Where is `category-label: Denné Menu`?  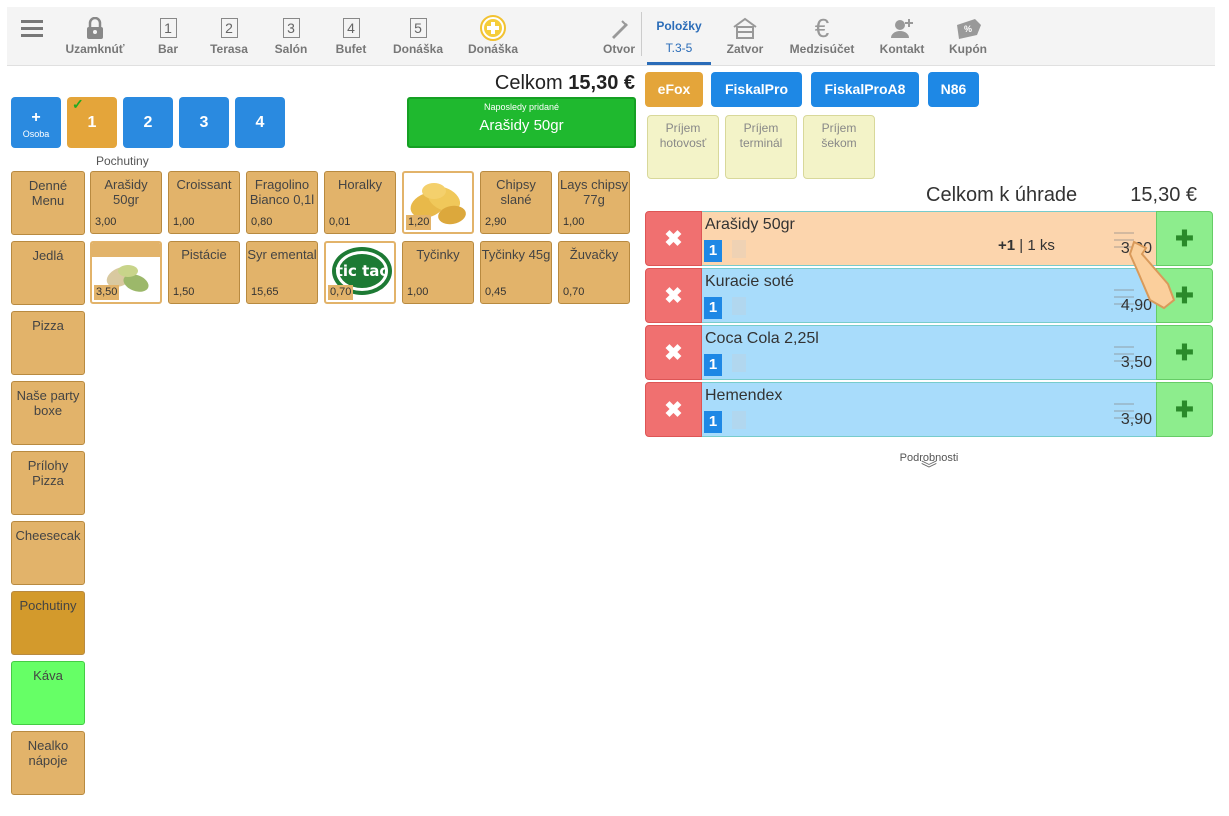
category-label: Denné Menu is located at coordinates (48, 193).